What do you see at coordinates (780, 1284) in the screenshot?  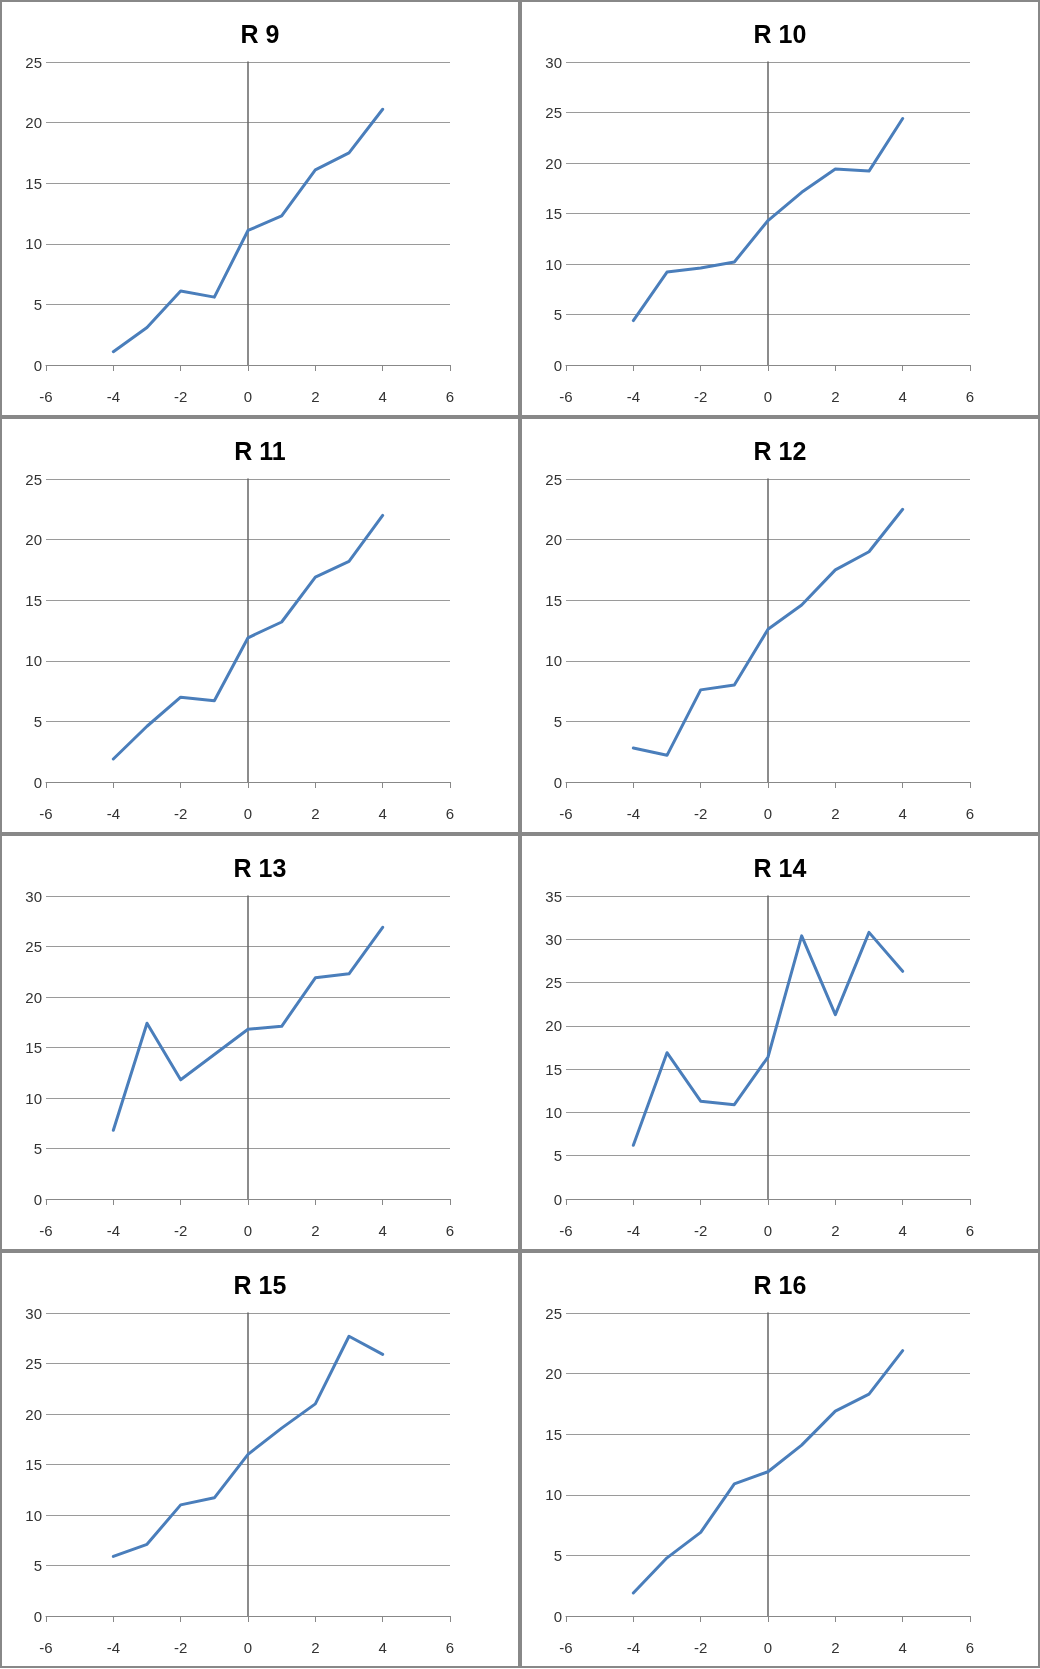 I see `chart-title: R 16` at bounding box center [780, 1284].